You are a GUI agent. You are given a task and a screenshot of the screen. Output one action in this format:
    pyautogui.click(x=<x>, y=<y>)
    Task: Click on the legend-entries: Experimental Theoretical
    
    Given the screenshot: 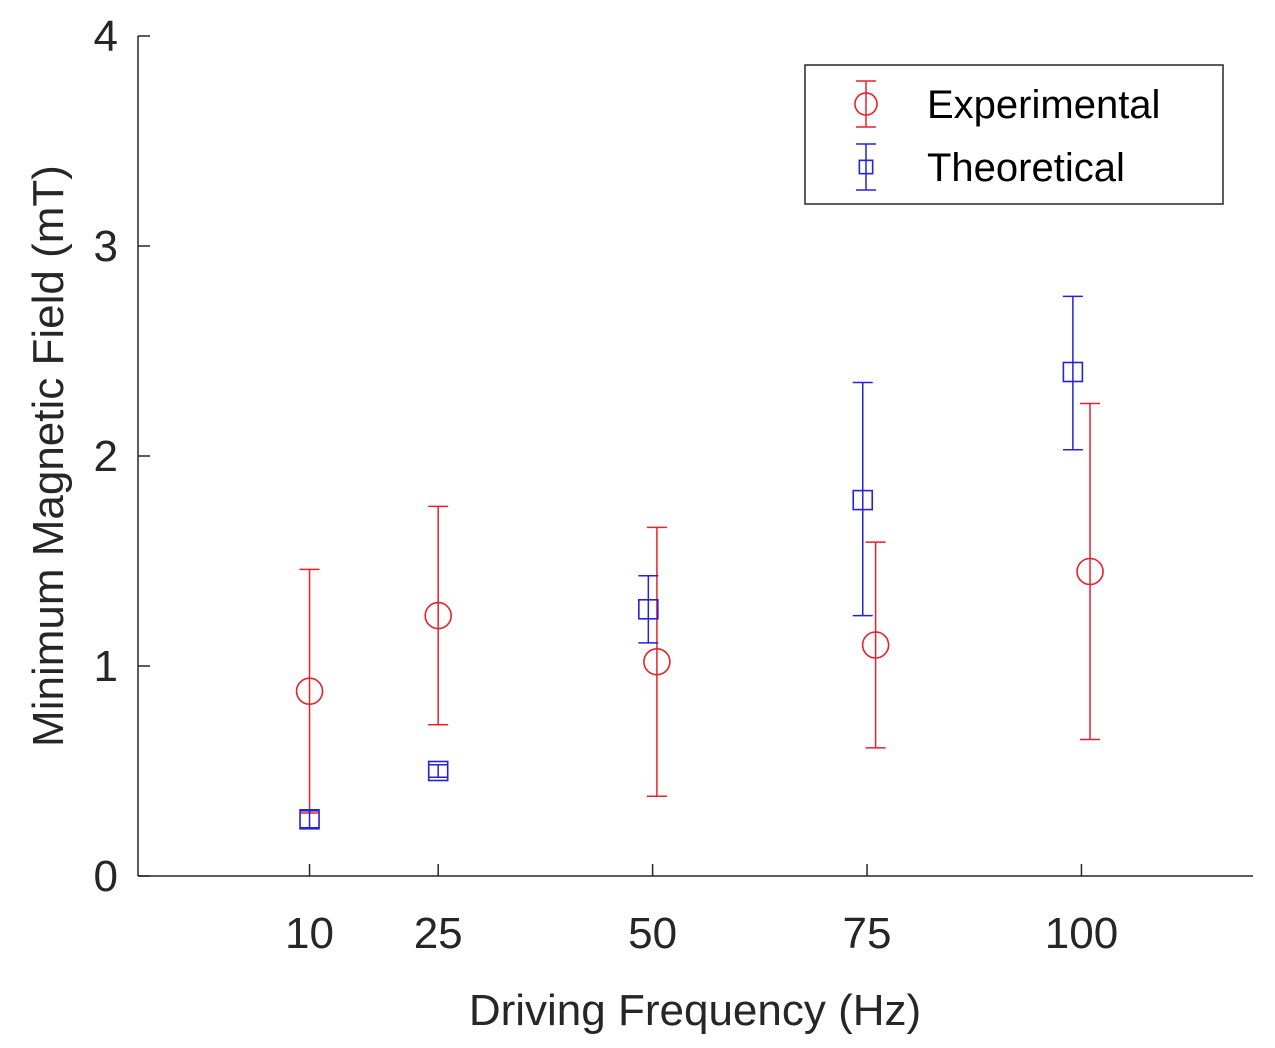 What is the action you would take?
    pyautogui.click(x=1007, y=135)
    